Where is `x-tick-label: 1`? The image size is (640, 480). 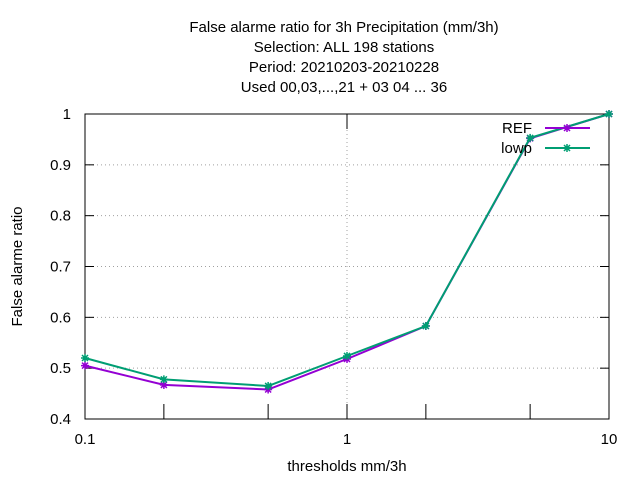 x-tick-label: 1 is located at coordinates (347, 439).